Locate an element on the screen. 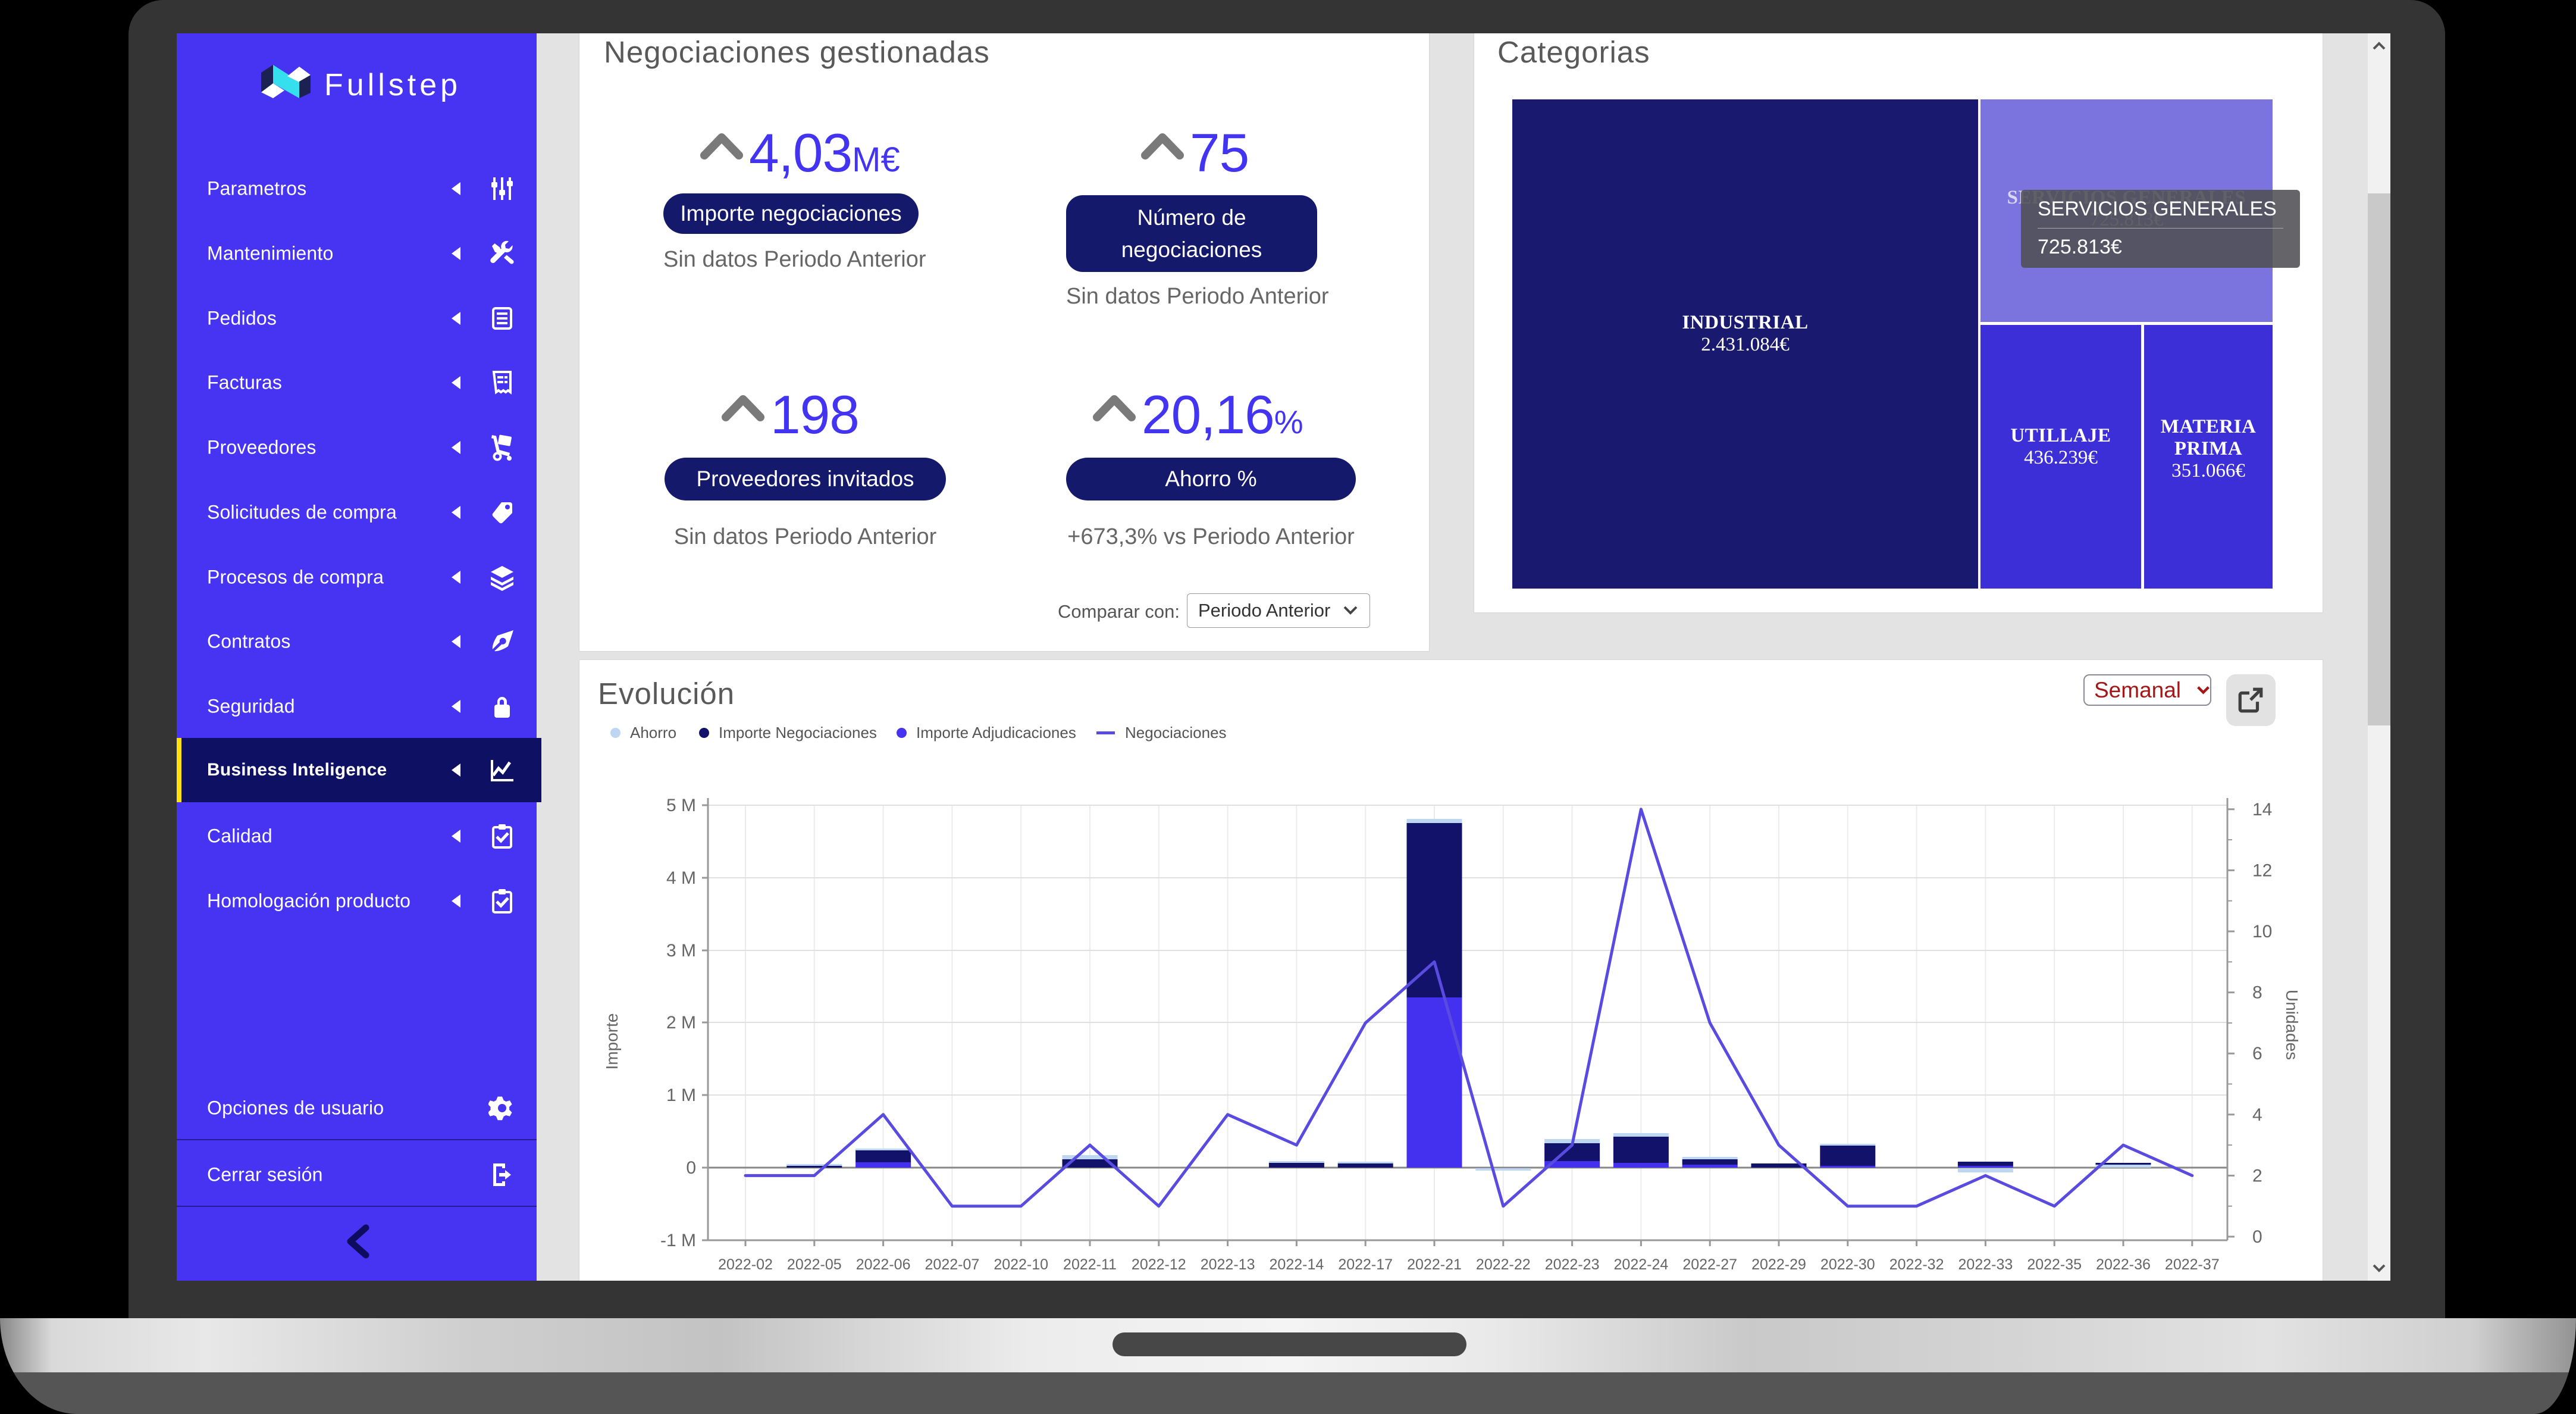 Image resolution: width=2576 pixels, height=1414 pixels. svg-text: 2022-27 is located at coordinates (1710, 1264).